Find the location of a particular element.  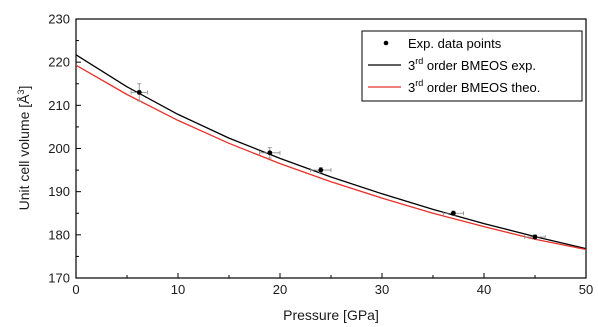

y-tick-label: 220 is located at coordinates (59, 62).